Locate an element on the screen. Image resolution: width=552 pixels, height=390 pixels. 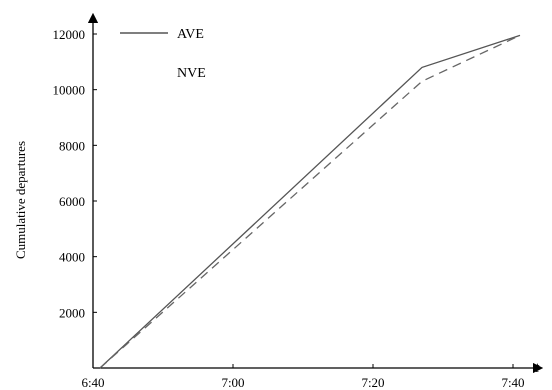
x-tick-label: 7:40 is located at coordinates (512, 382).